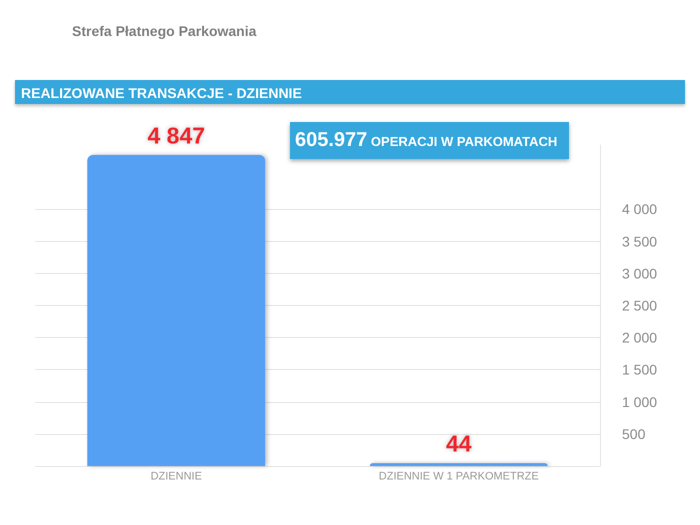 The width and height of the screenshot is (700, 525). I want to click on y-tick-label: 2 000, so click(640, 338).